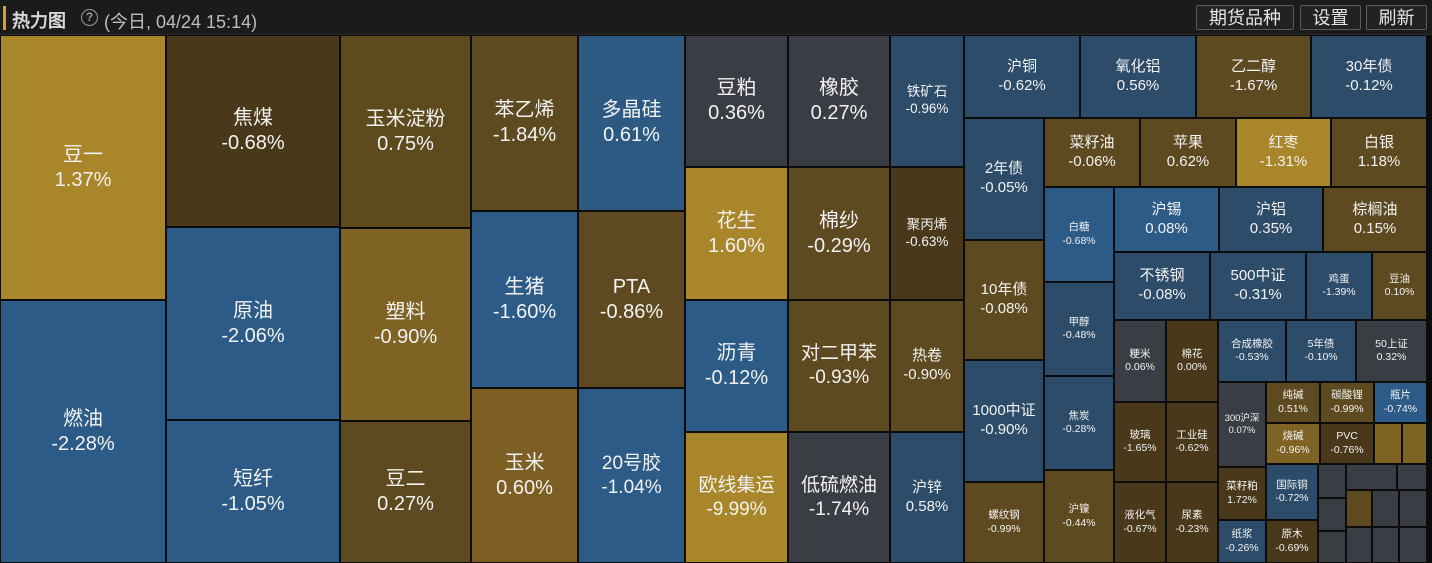 This screenshot has height=563, width=1432. I want to click on heatmap-tile: 红枣 -1.31%, so click(1283, 152).